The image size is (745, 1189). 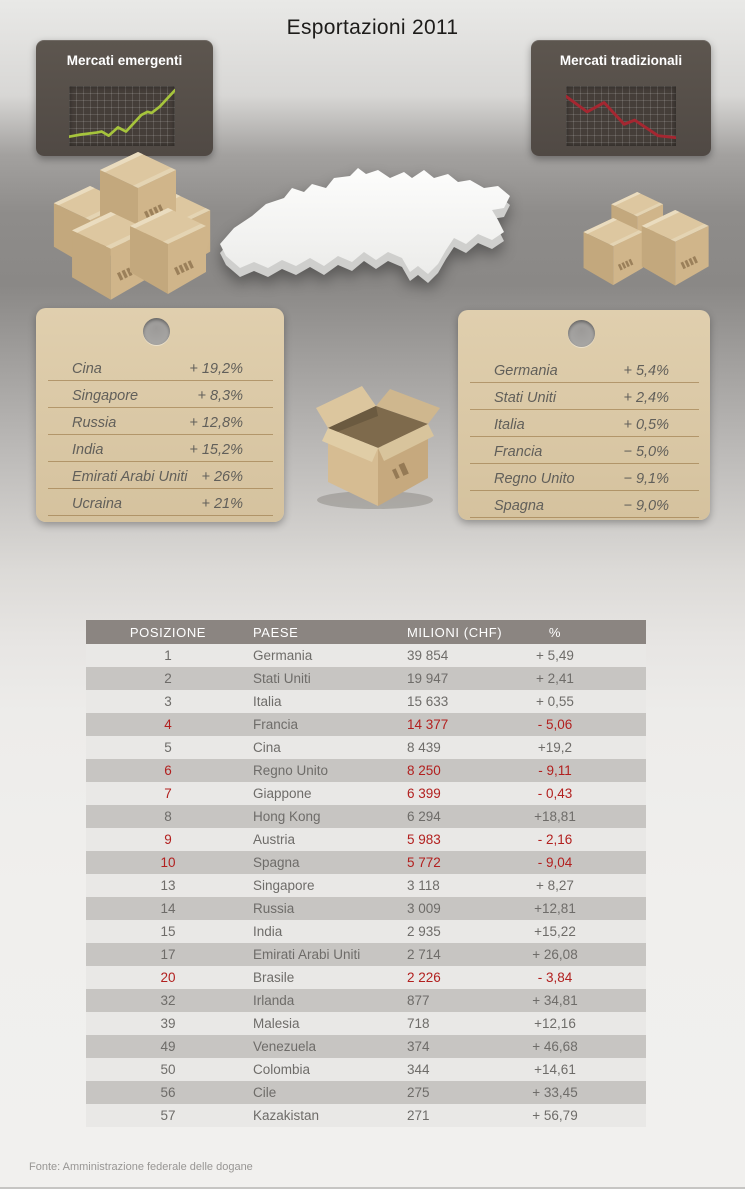 I want to click on cell-country: Spagna, so click(x=276, y=862).